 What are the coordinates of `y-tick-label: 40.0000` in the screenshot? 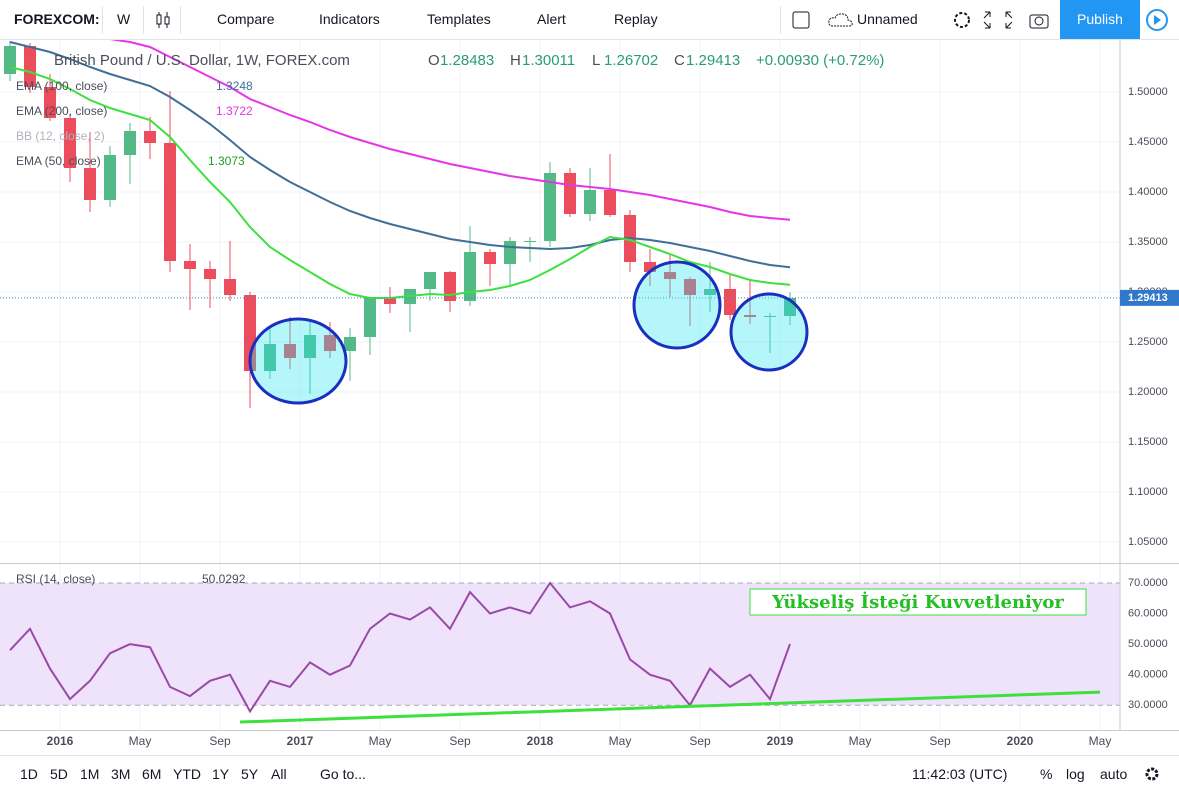 It's located at (1148, 675).